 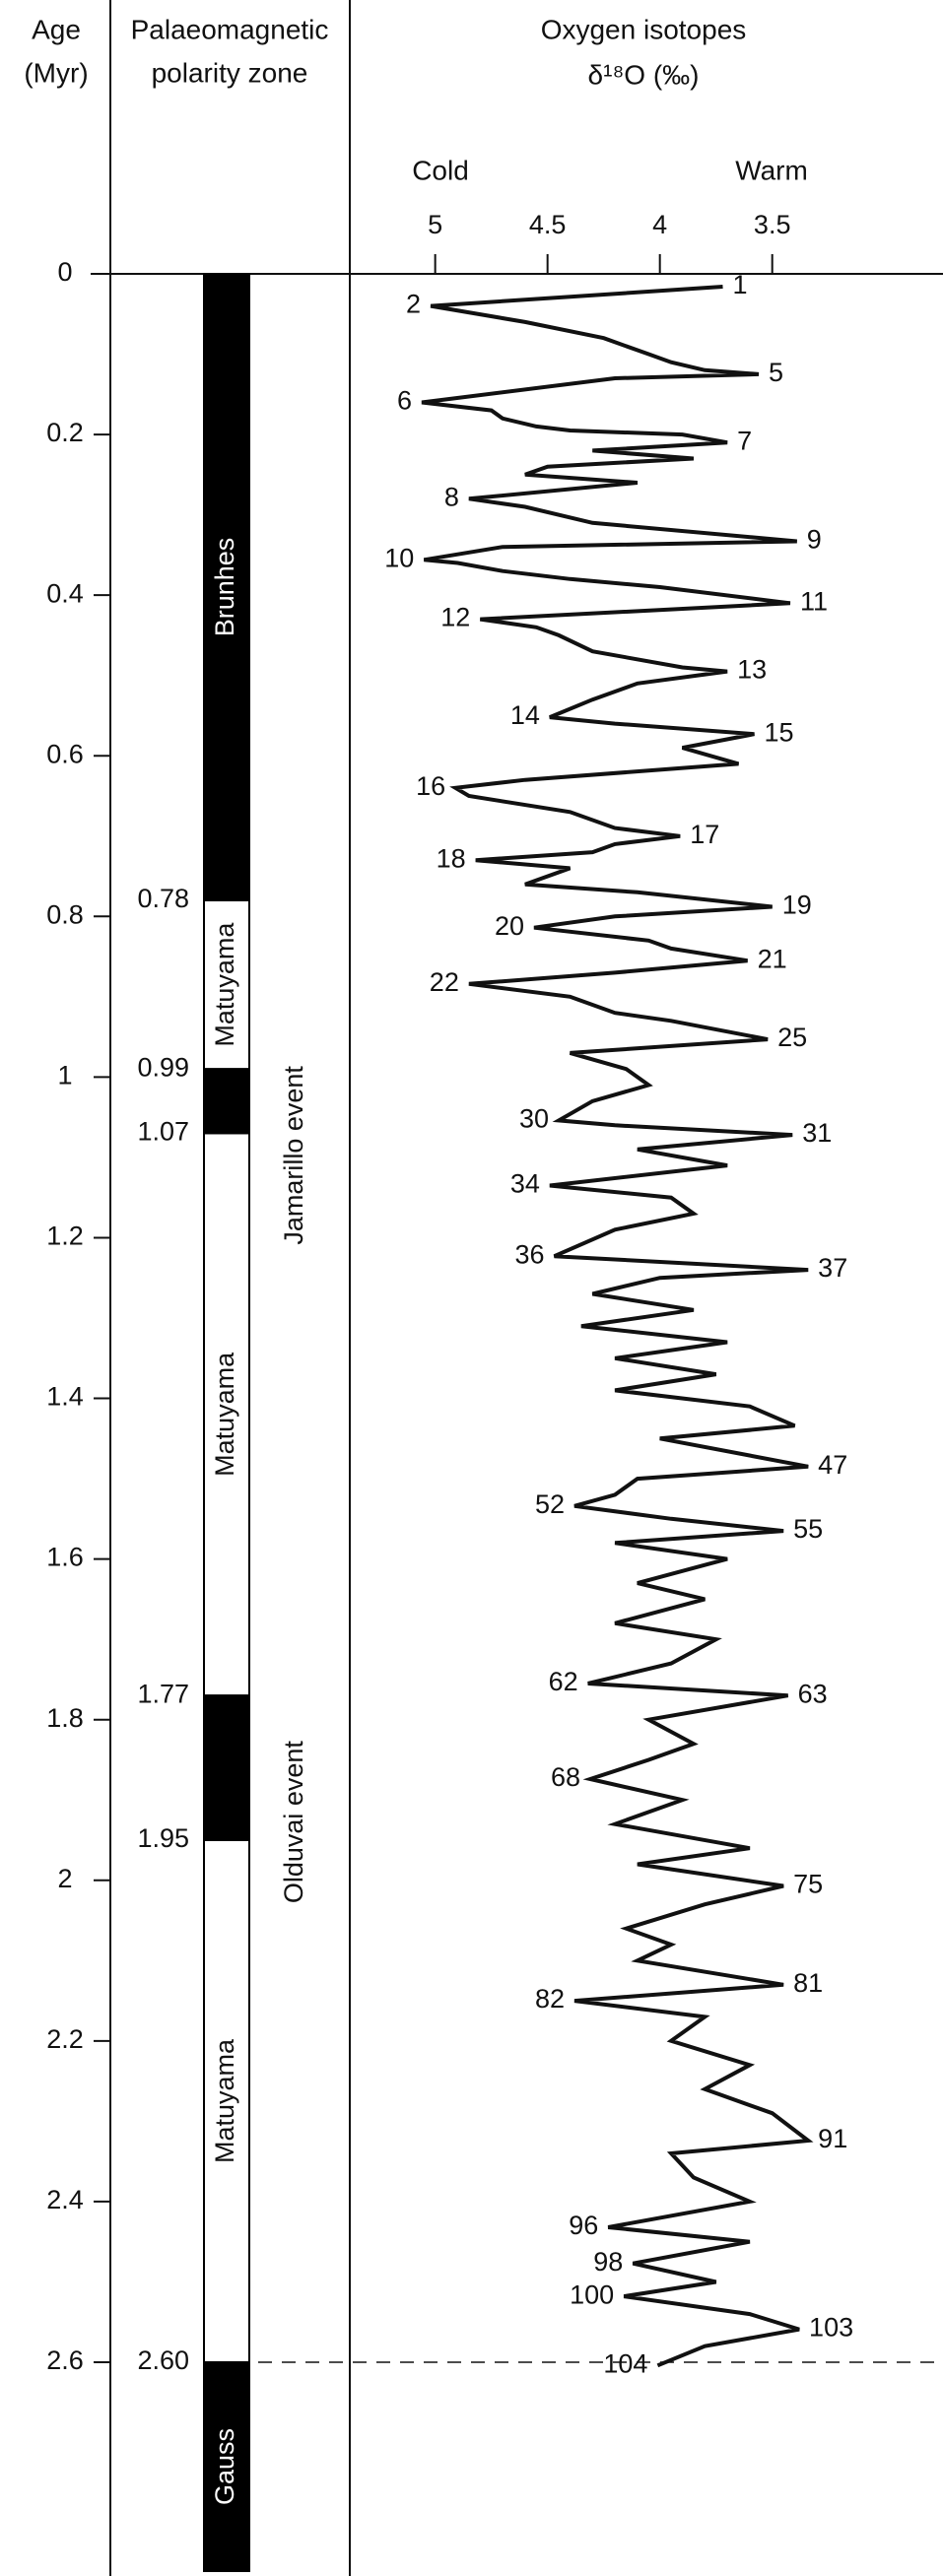 I want to click on cold-label: Cold, so click(x=440, y=170).